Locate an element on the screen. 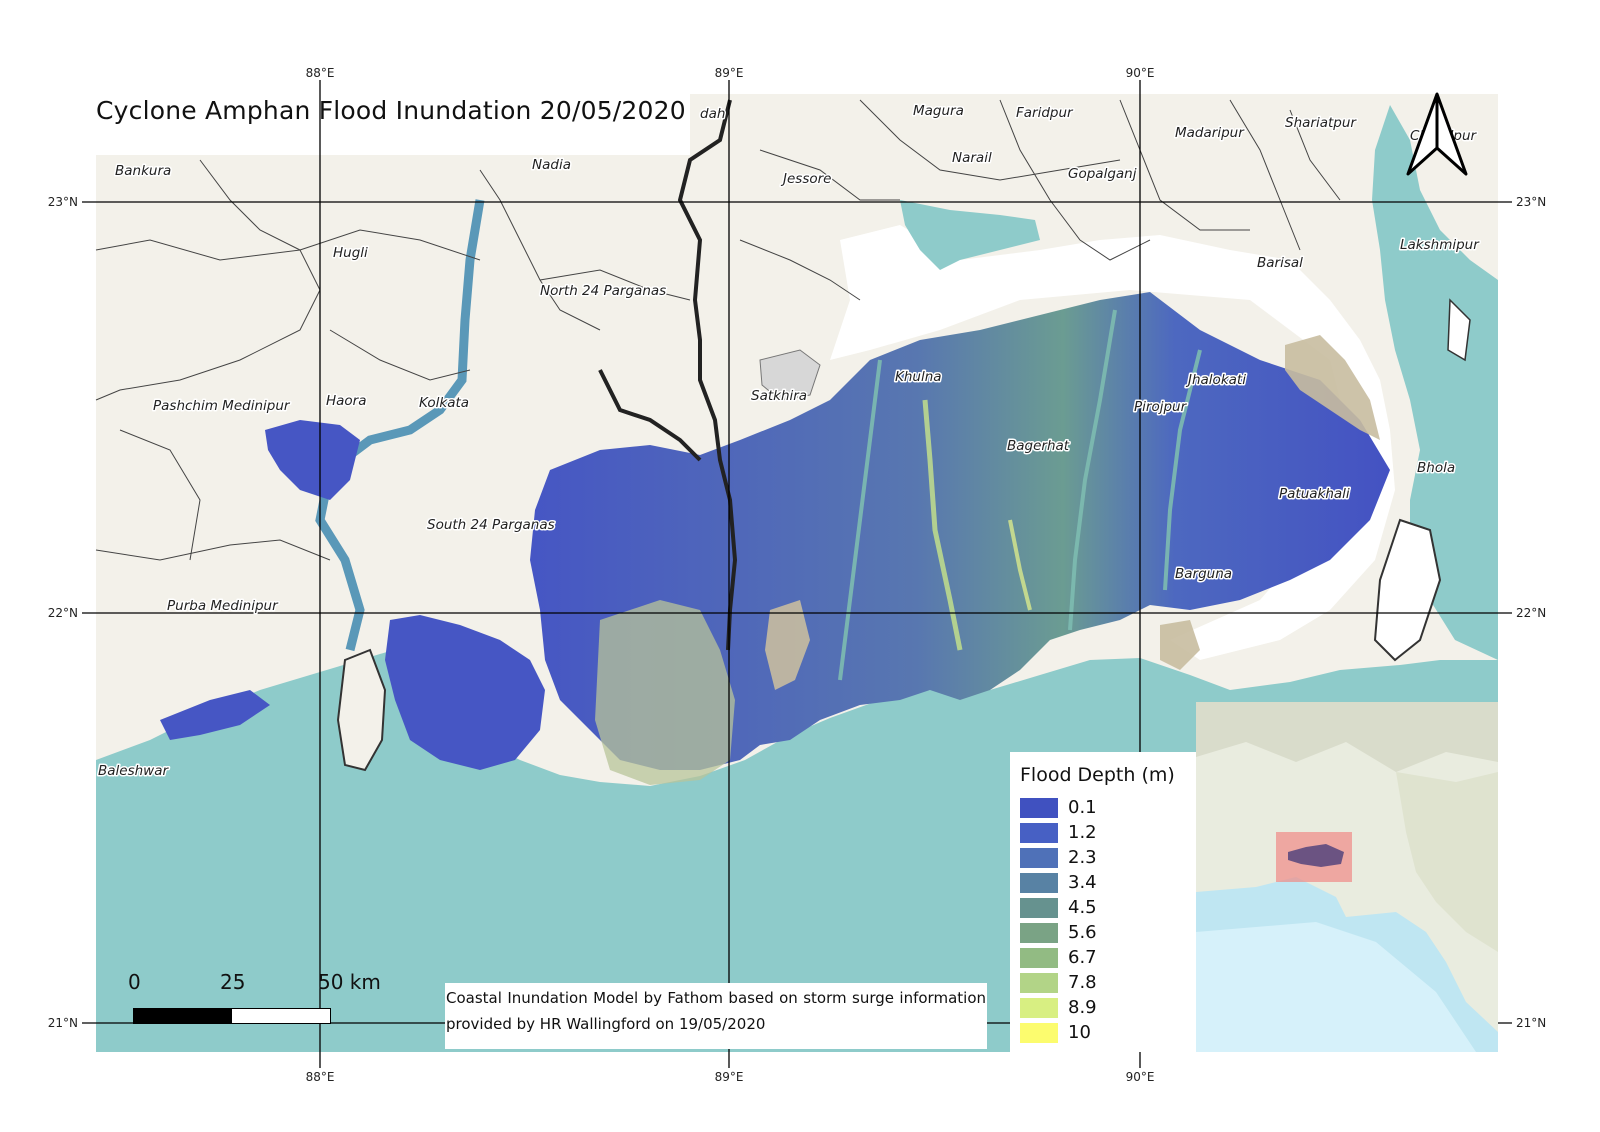  place-label-barisal: Barisal is located at coordinates (1280, 263).